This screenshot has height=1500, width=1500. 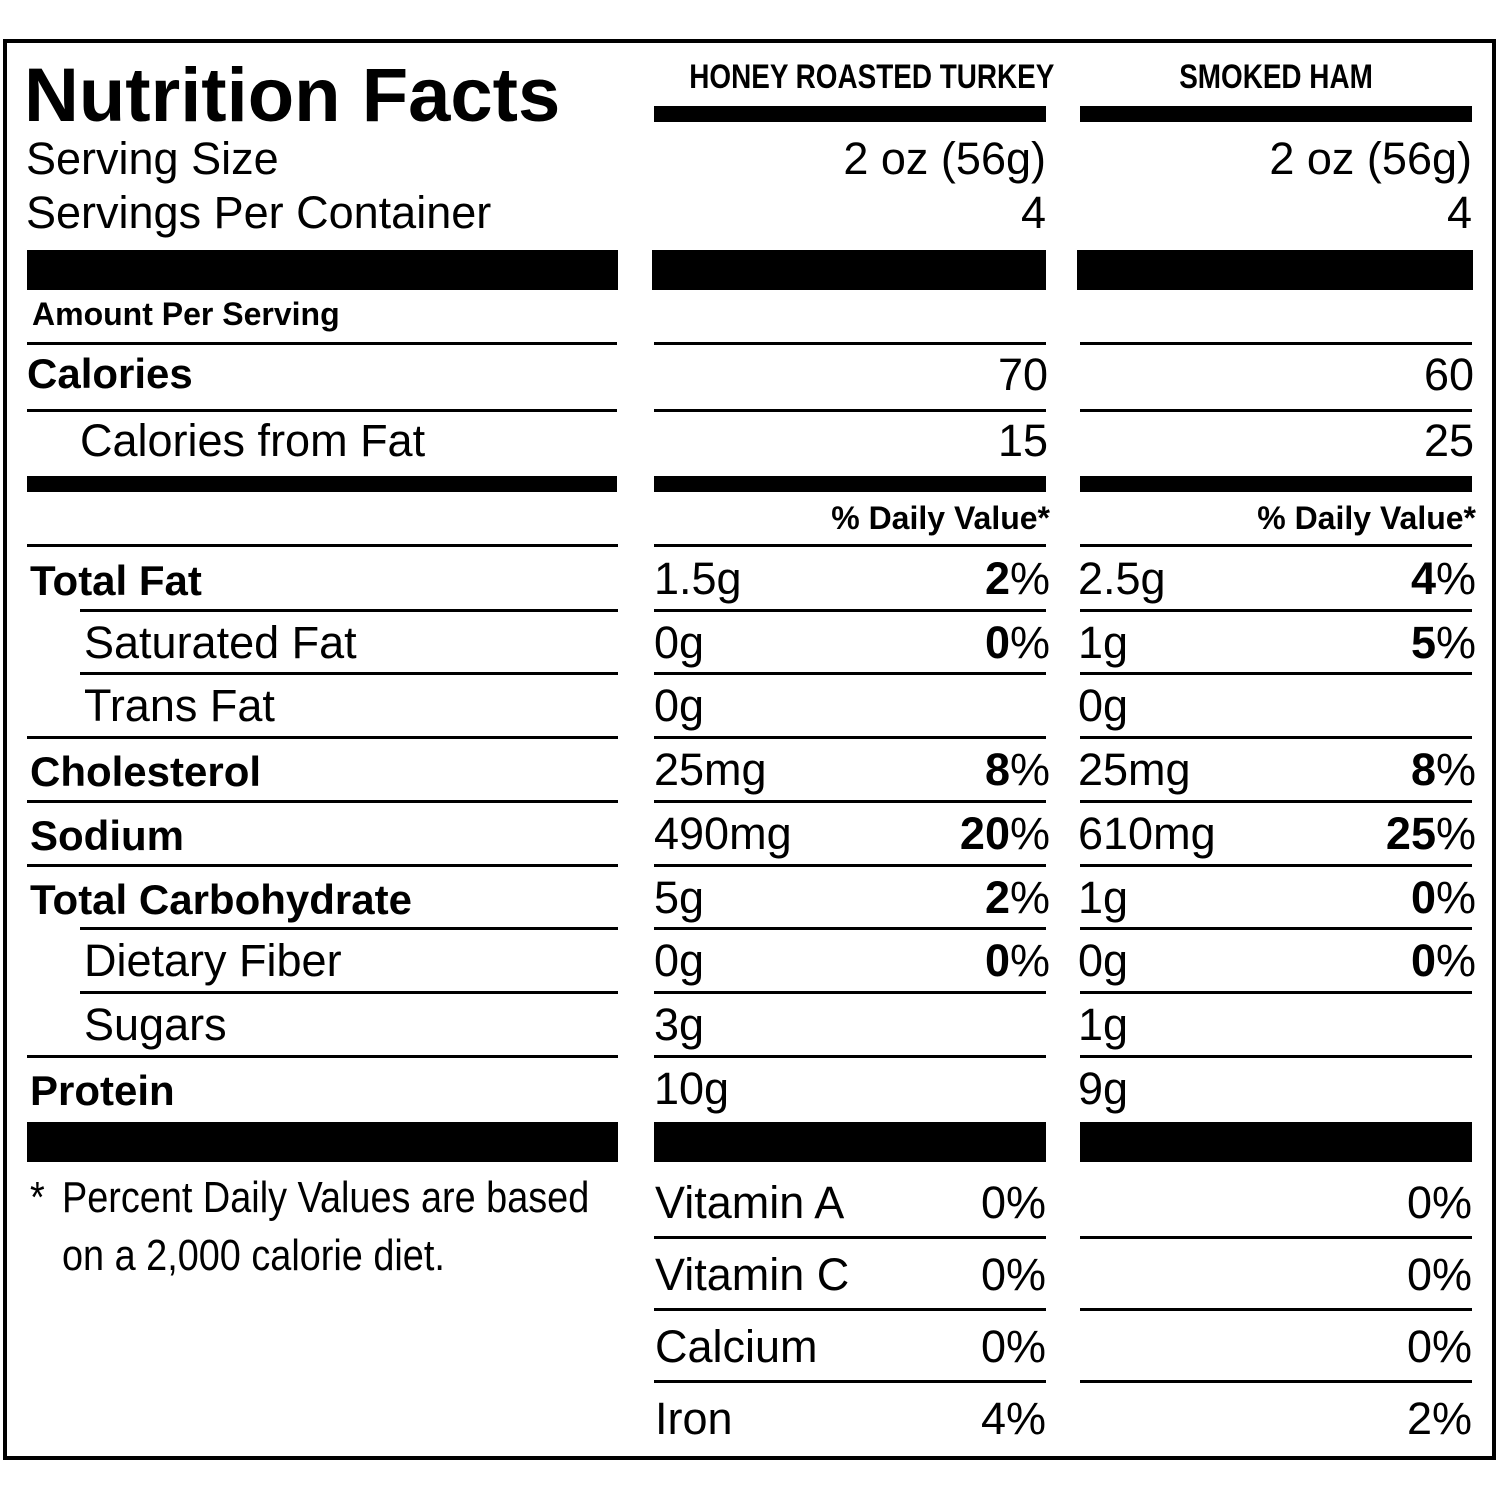 What do you see at coordinates (698, 578) in the screenshot?
I see `nutrient-amount-turkey: 1.5g` at bounding box center [698, 578].